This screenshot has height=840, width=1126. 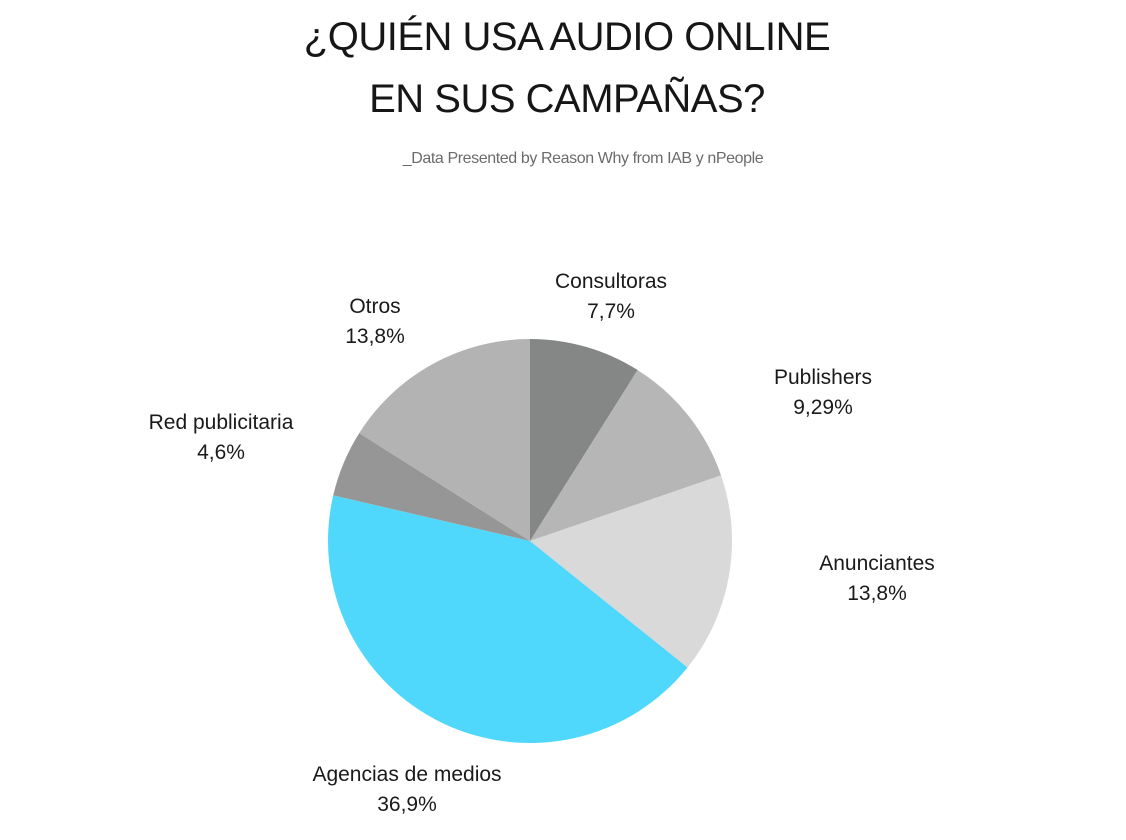 I want to click on chart-title-line-2: EN SUS CAMPAÑAS?, so click(x=567, y=98).